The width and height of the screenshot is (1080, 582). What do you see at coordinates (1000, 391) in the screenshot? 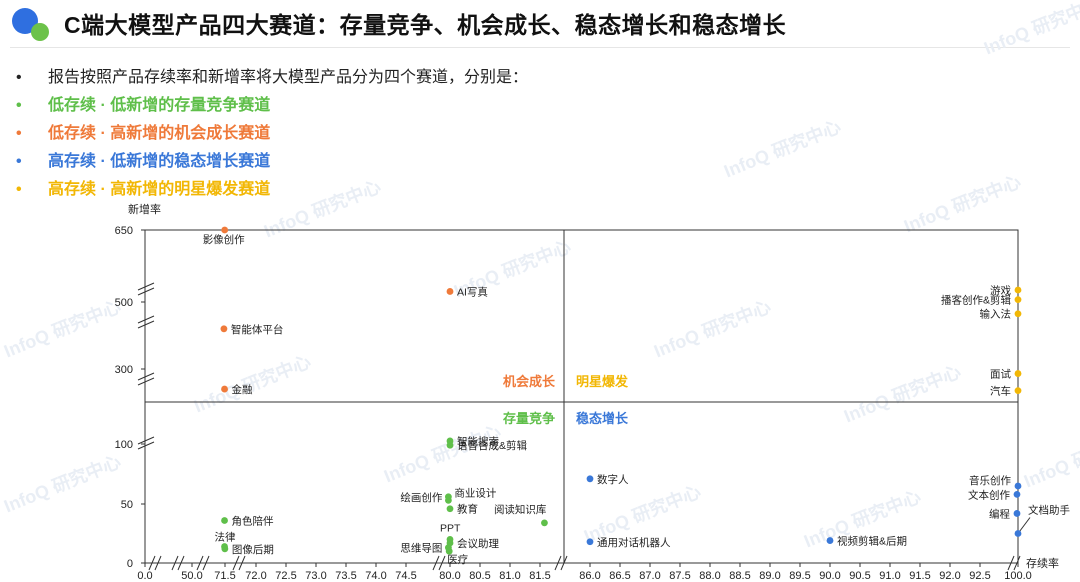
I see `data-point-label: 汽车` at bounding box center [1000, 391].